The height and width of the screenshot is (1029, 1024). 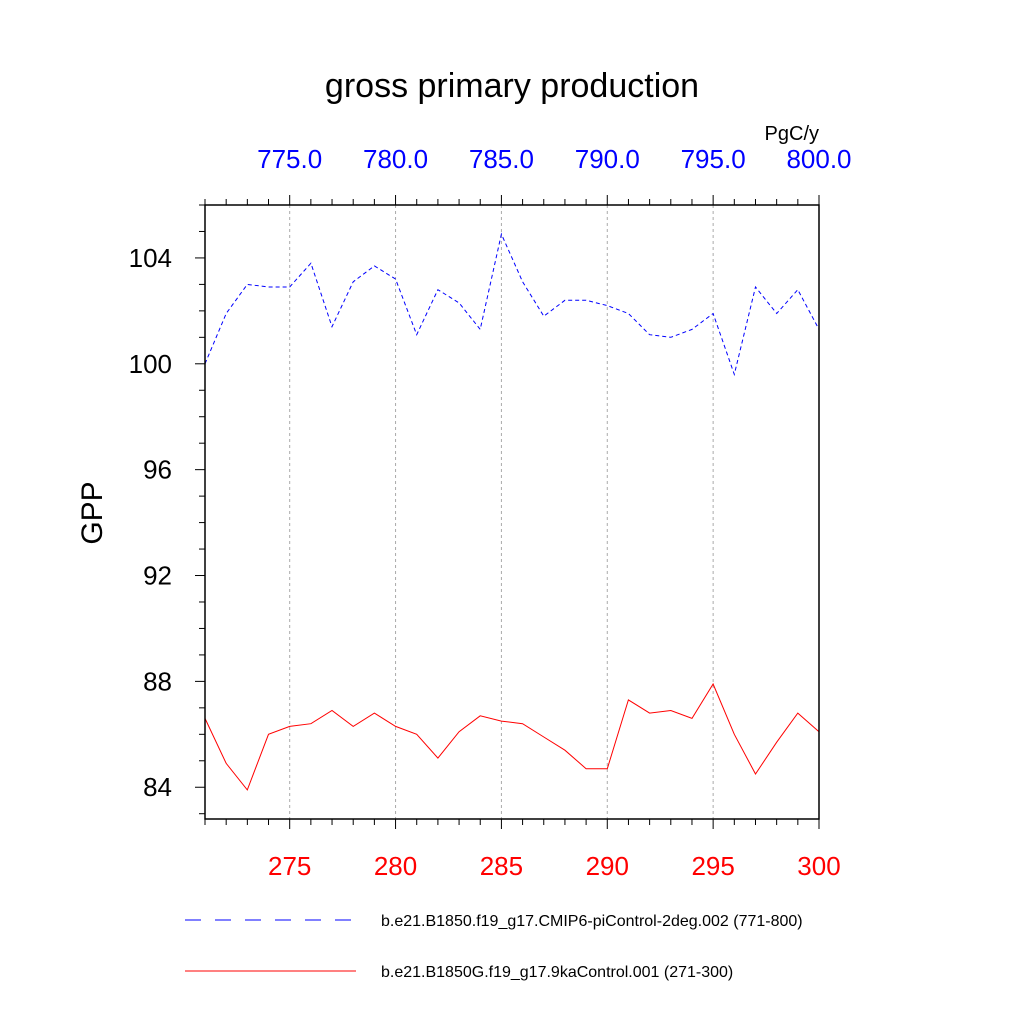 What do you see at coordinates (512, 86) in the screenshot?
I see `chart-title: gross primary production` at bounding box center [512, 86].